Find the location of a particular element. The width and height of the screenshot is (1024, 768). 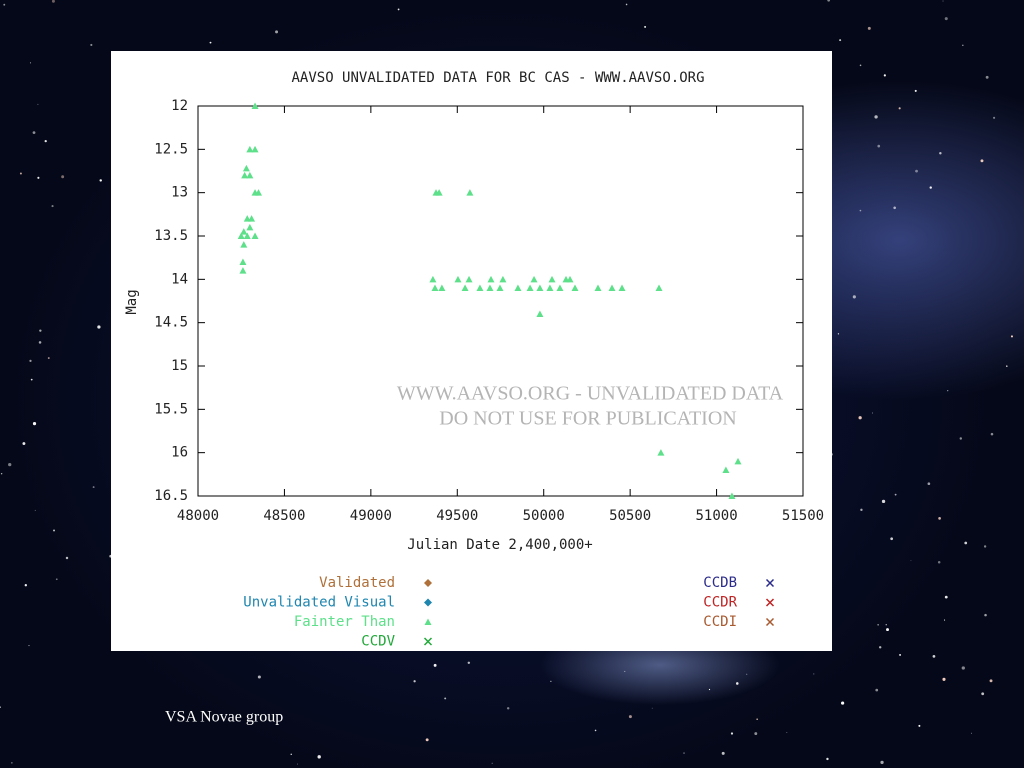

legend-label: Unvalidated Visual is located at coordinates (319, 603).